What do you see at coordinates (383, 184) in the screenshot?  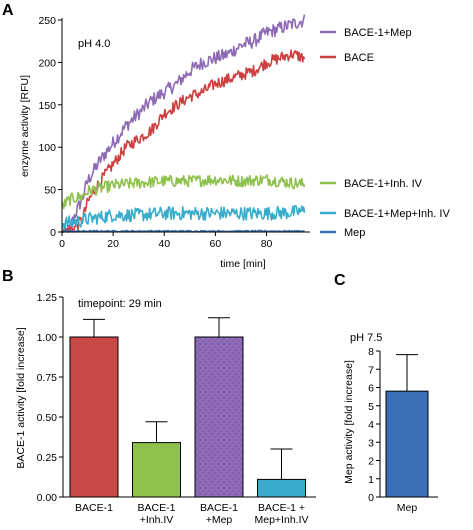 I see `panel-a-legend-label: BACE-1+Inh. IV` at bounding box center [383, 184].